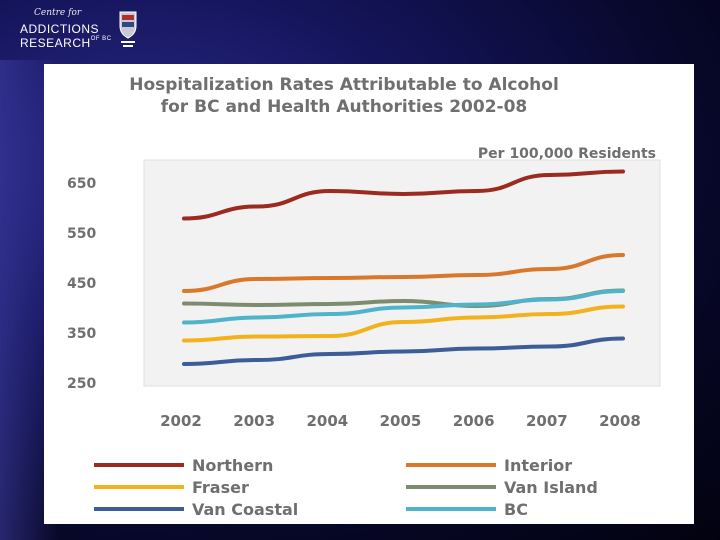 Image resolution: width=720 pixels, height=540 pixels. I want to click on y-tick-label: 650, so click(81, 184).